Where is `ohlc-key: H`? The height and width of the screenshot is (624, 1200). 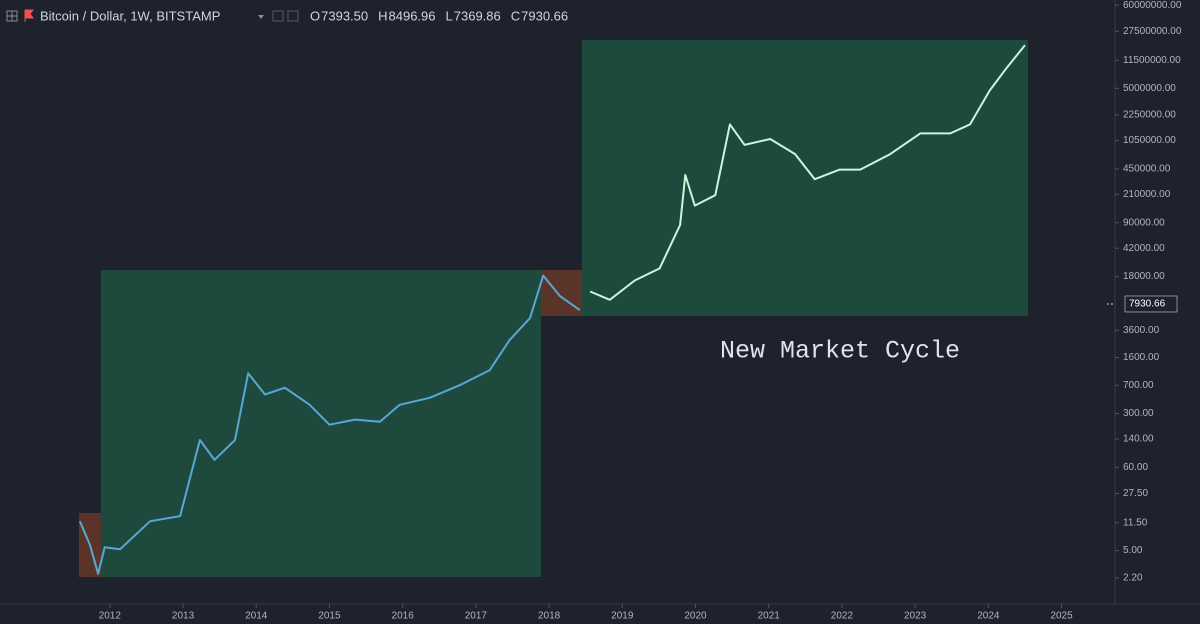
ohlc-key: H is located at coordinates (382, 15).